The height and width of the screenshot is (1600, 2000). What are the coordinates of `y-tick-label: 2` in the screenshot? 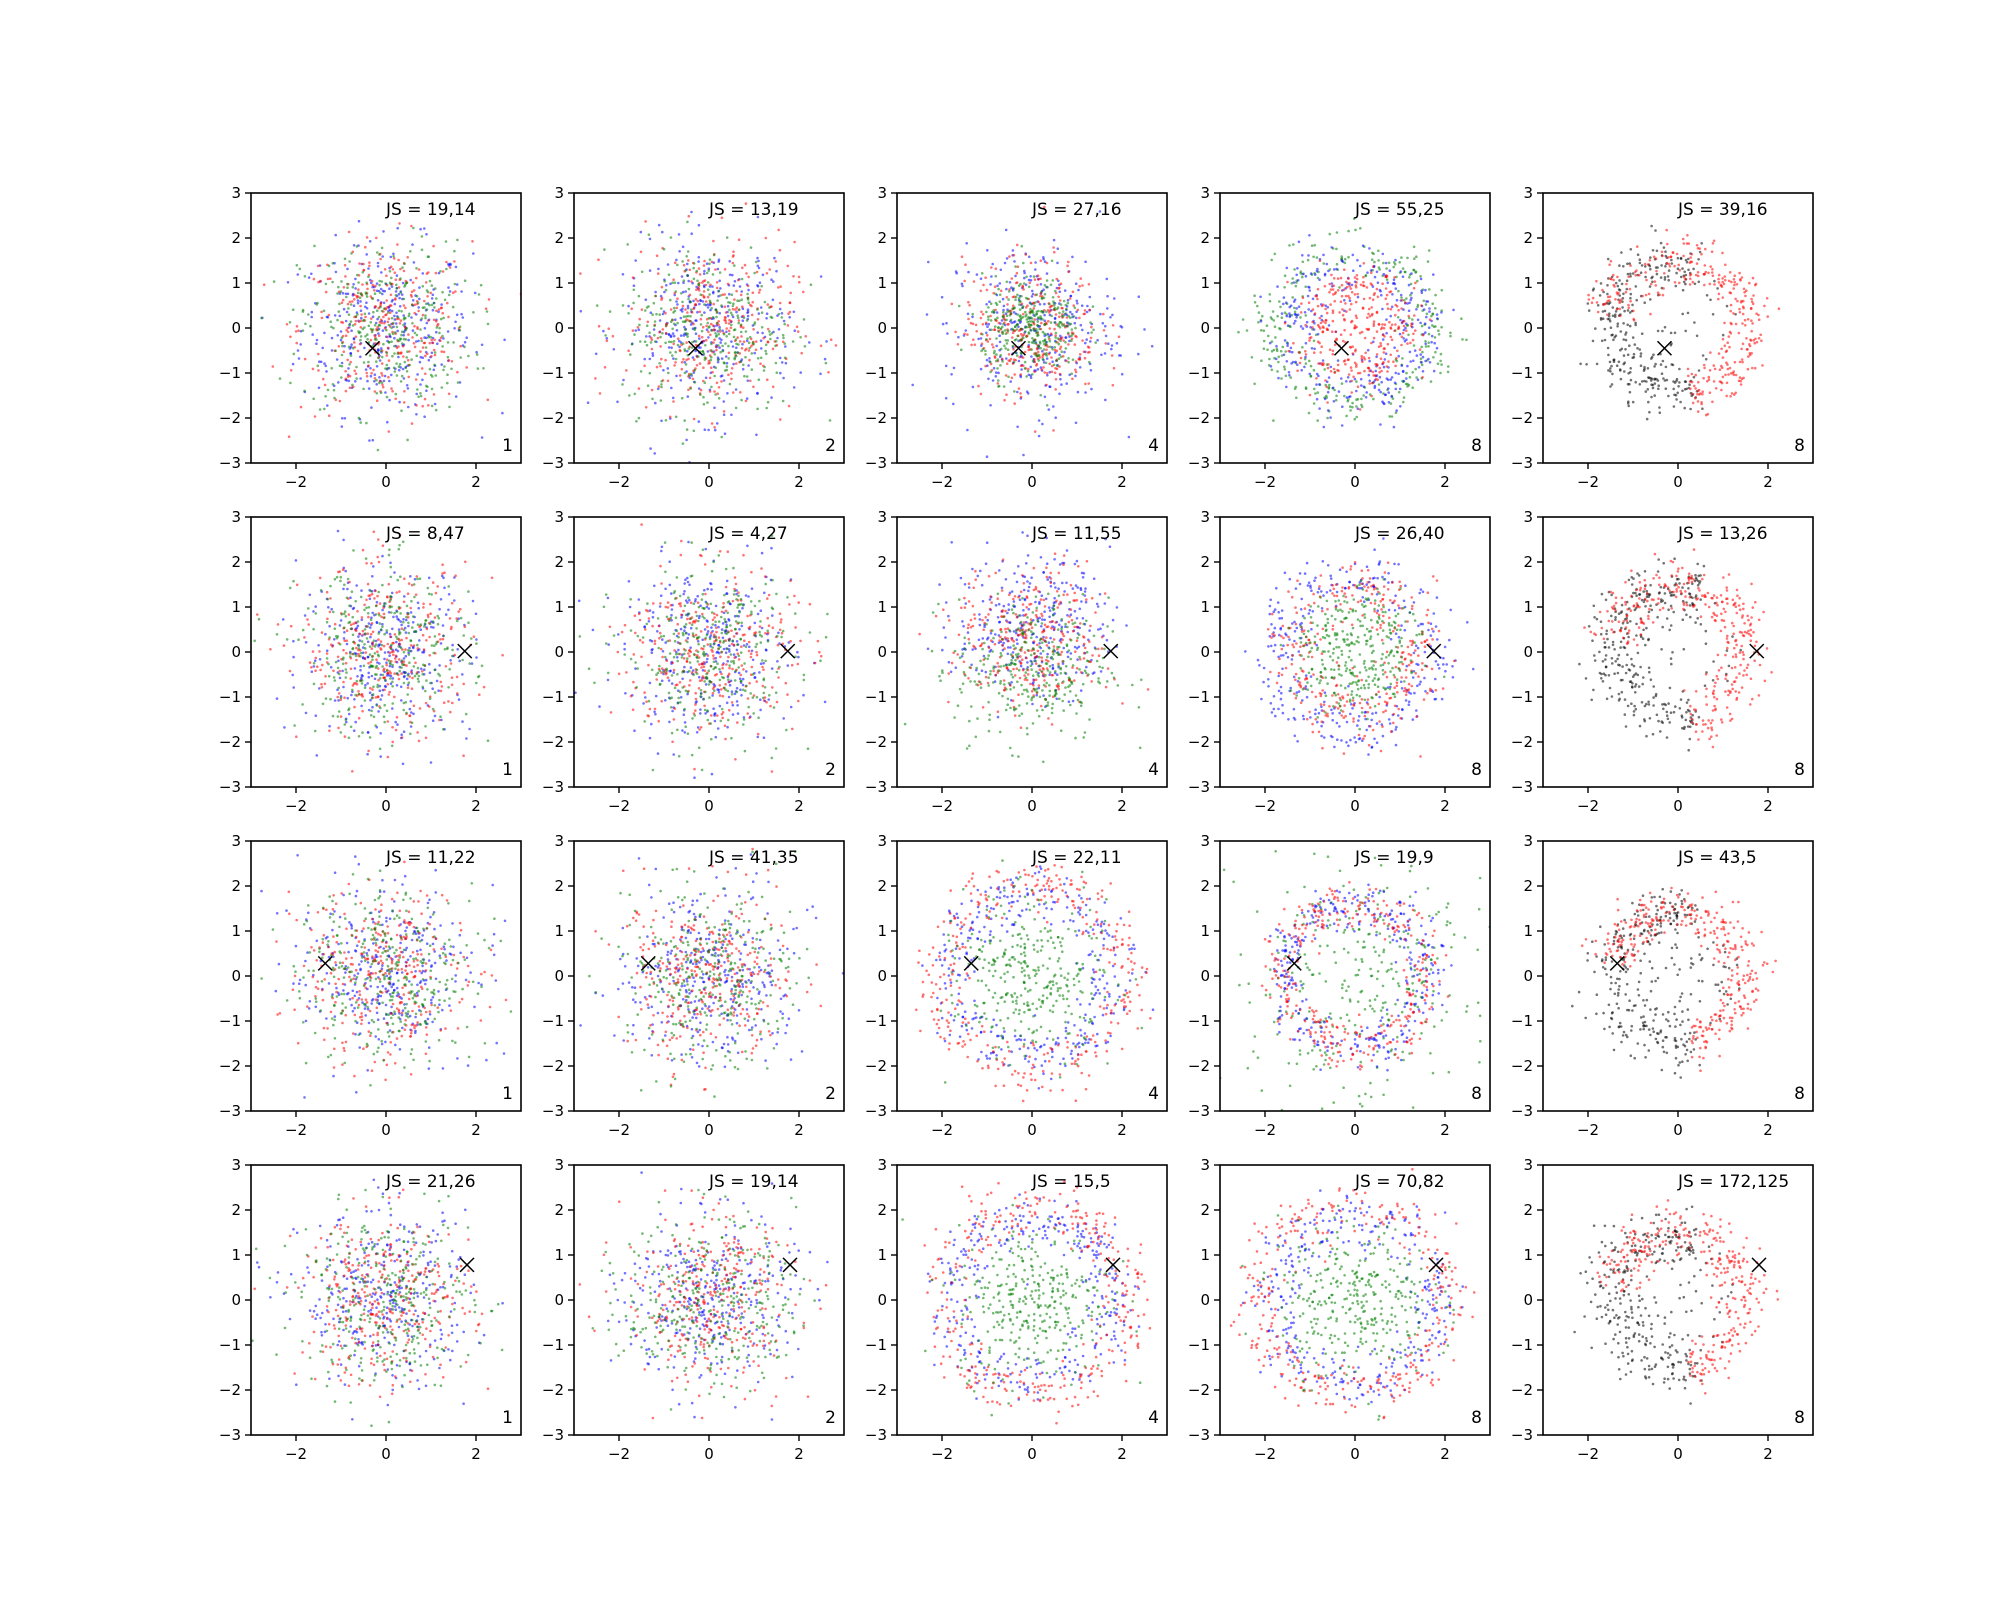 It's located at (1205, 238).